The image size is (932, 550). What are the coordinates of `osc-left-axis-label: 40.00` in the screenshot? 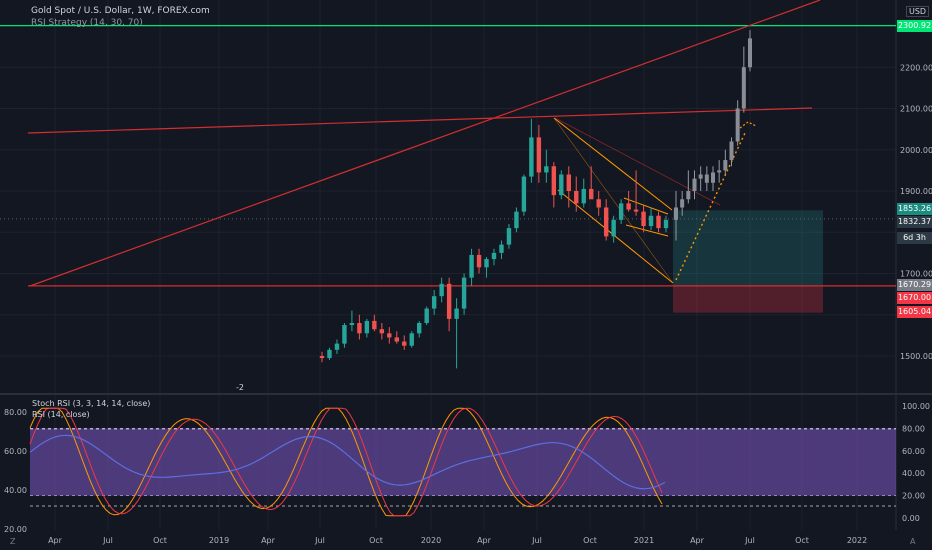 It's located at (15, 490).